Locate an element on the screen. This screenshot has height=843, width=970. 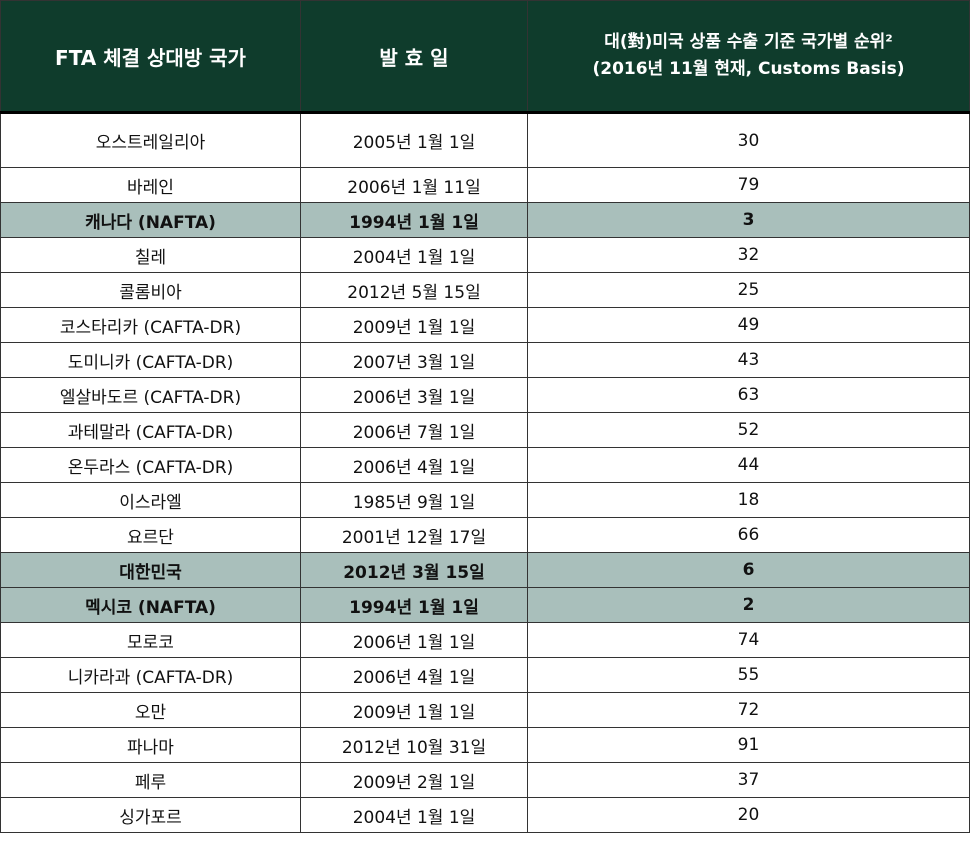
table-row: 코스타리카 (CAFTA-DR) 2009년 1월 1일 49 is located at coordinates (485, 325).